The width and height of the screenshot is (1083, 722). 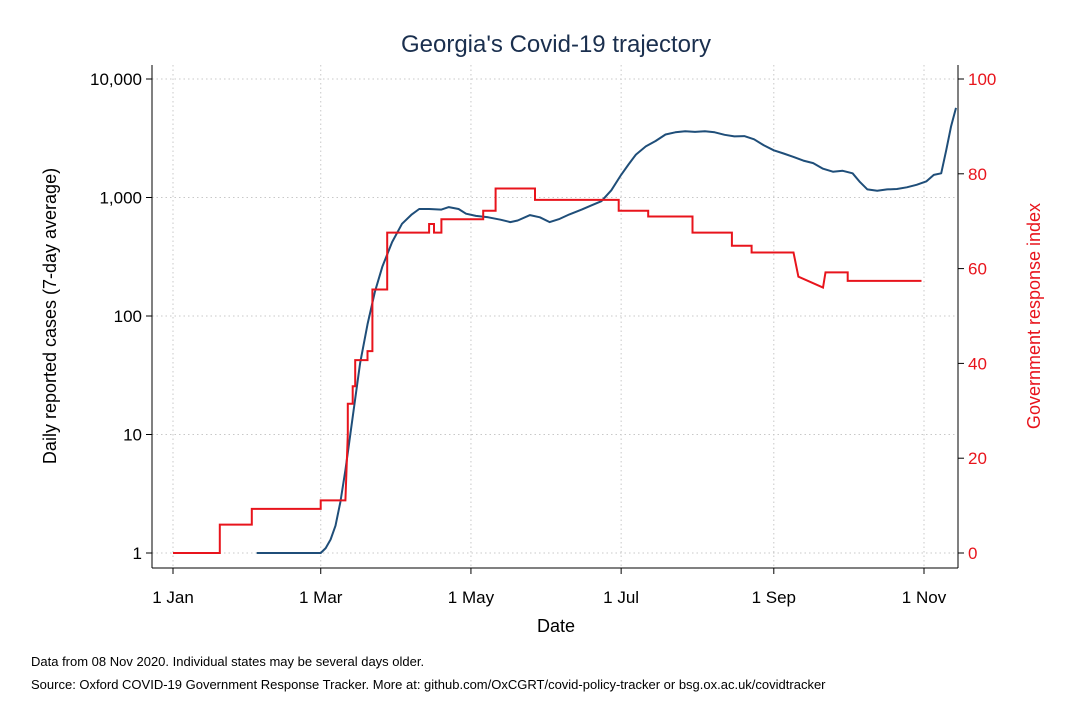 What do you see at coordinates (116, 79) in the screenshot?
I see `left-tick-label: 10,000` at bounding box center [116, 79].